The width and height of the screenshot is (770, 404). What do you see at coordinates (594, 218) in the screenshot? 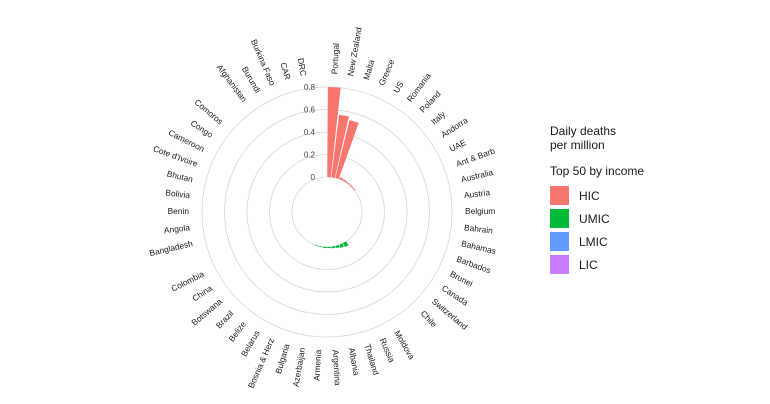
I see `legend-label: UMIC` at bounding box center [594, 218].